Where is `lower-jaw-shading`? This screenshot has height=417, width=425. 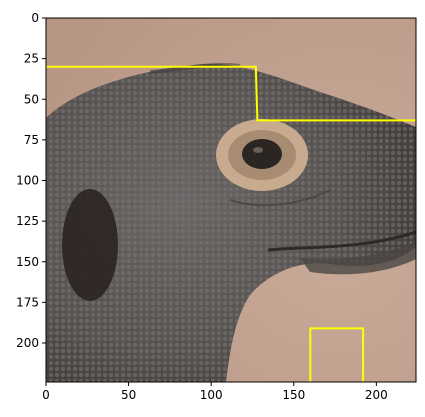 lower-jaw-shading is located at coordinates (358, 257).